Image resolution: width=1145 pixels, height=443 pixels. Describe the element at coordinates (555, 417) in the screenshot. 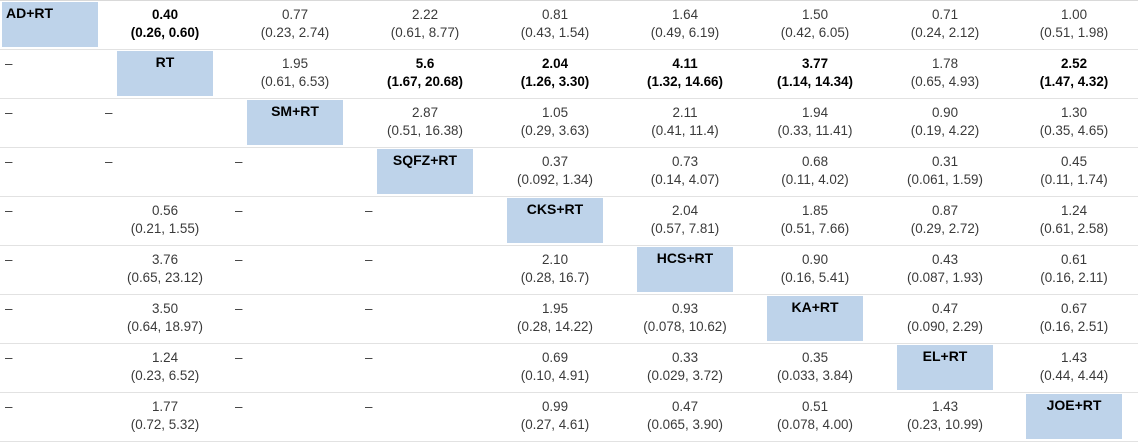

I see `comparison-cell: 0.99 (0.27, 4.61)` at that location.